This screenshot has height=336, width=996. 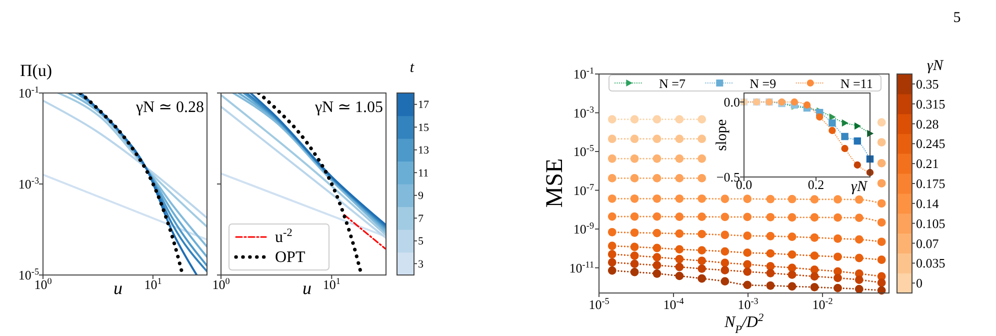 What do you see at coordinates (743, 324) in the screenshot?
I see `x-axis-title: N$_{P}$/D$^{2}$` at bounding box center [743, 324].